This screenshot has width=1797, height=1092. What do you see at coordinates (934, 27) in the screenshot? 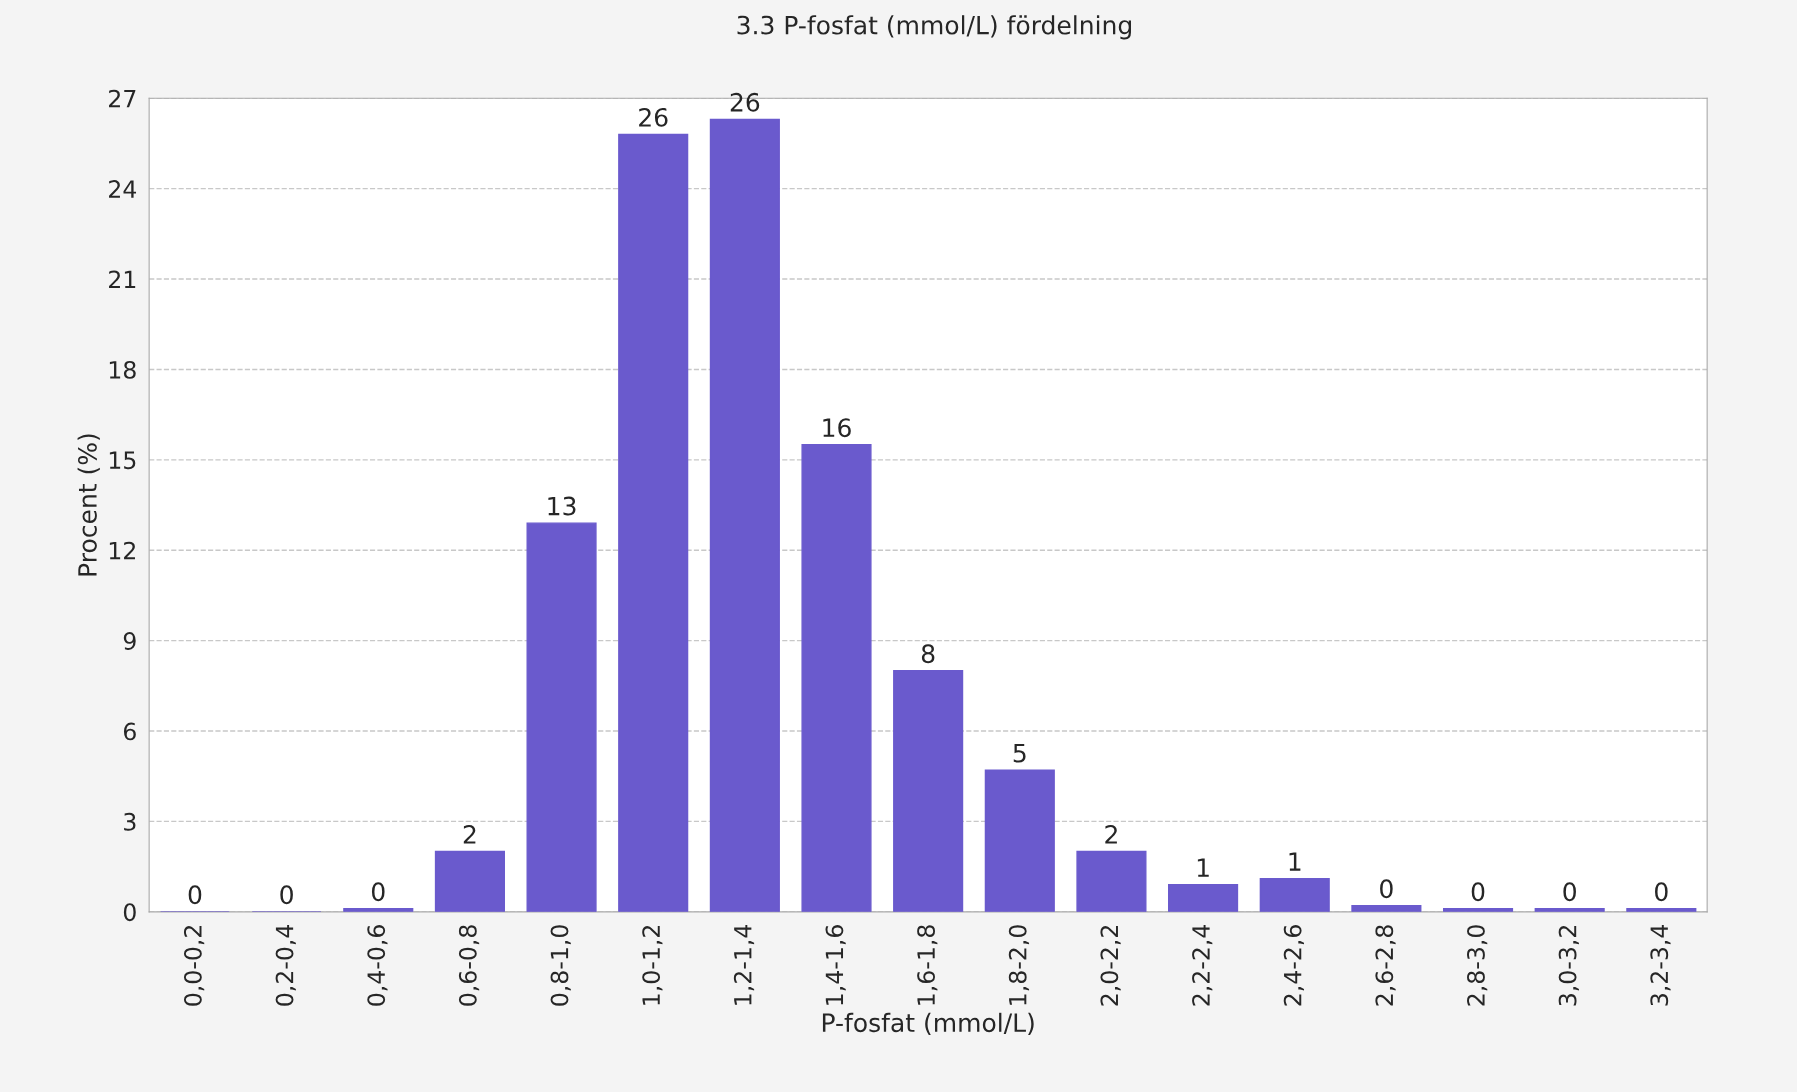
I see `chart-title: 3.3 P-fosfat (mmol/L) fördelning` at bounding box center [934, 27].